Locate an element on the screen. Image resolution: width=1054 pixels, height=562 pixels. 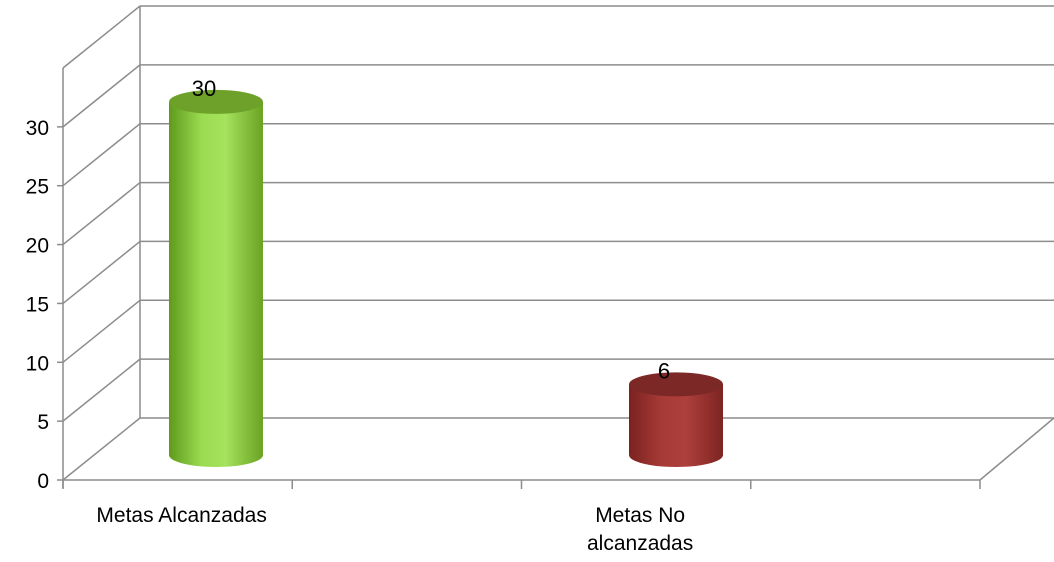
y-tick-label: 15 is located at coordinates (37, 304).